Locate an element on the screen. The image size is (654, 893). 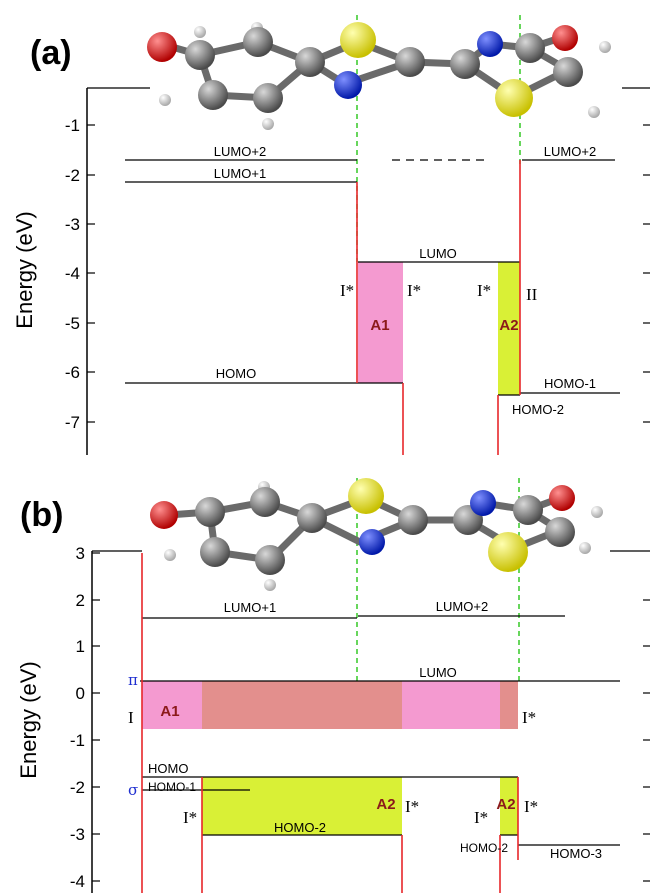
panel-a-y-tick: -3 is located at coordinates (72, 224).